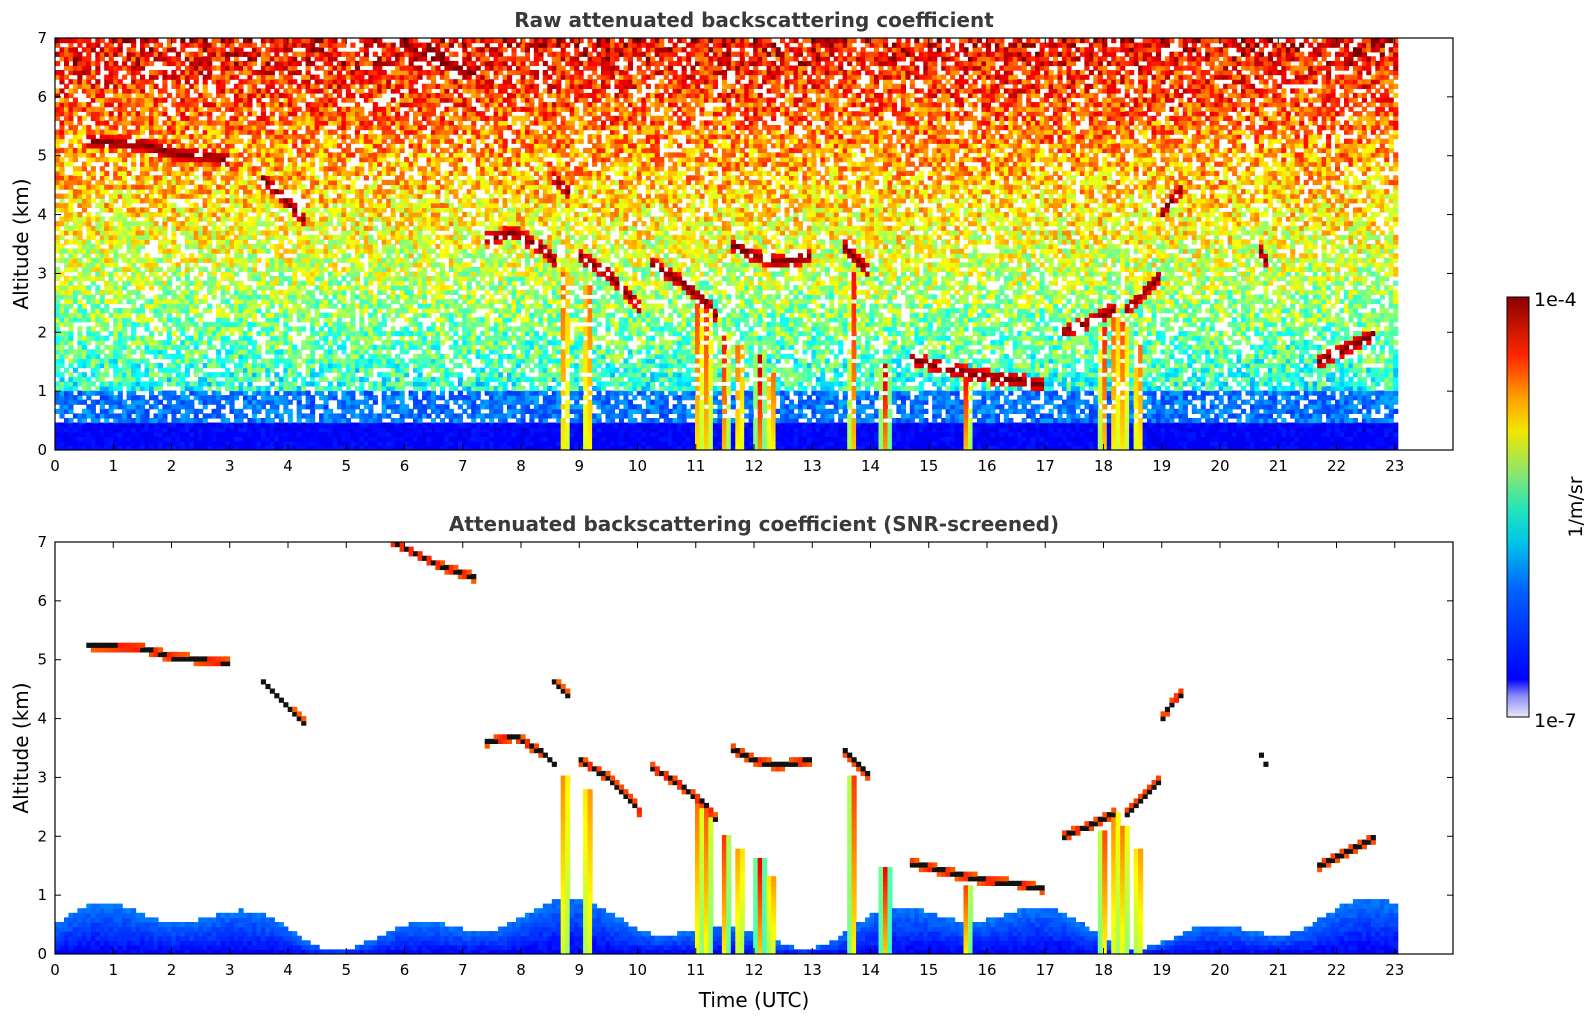 This screenshot has height=1020, width=1595. I want to click on raw-x-tick-label: 20, so click(1219, 466).